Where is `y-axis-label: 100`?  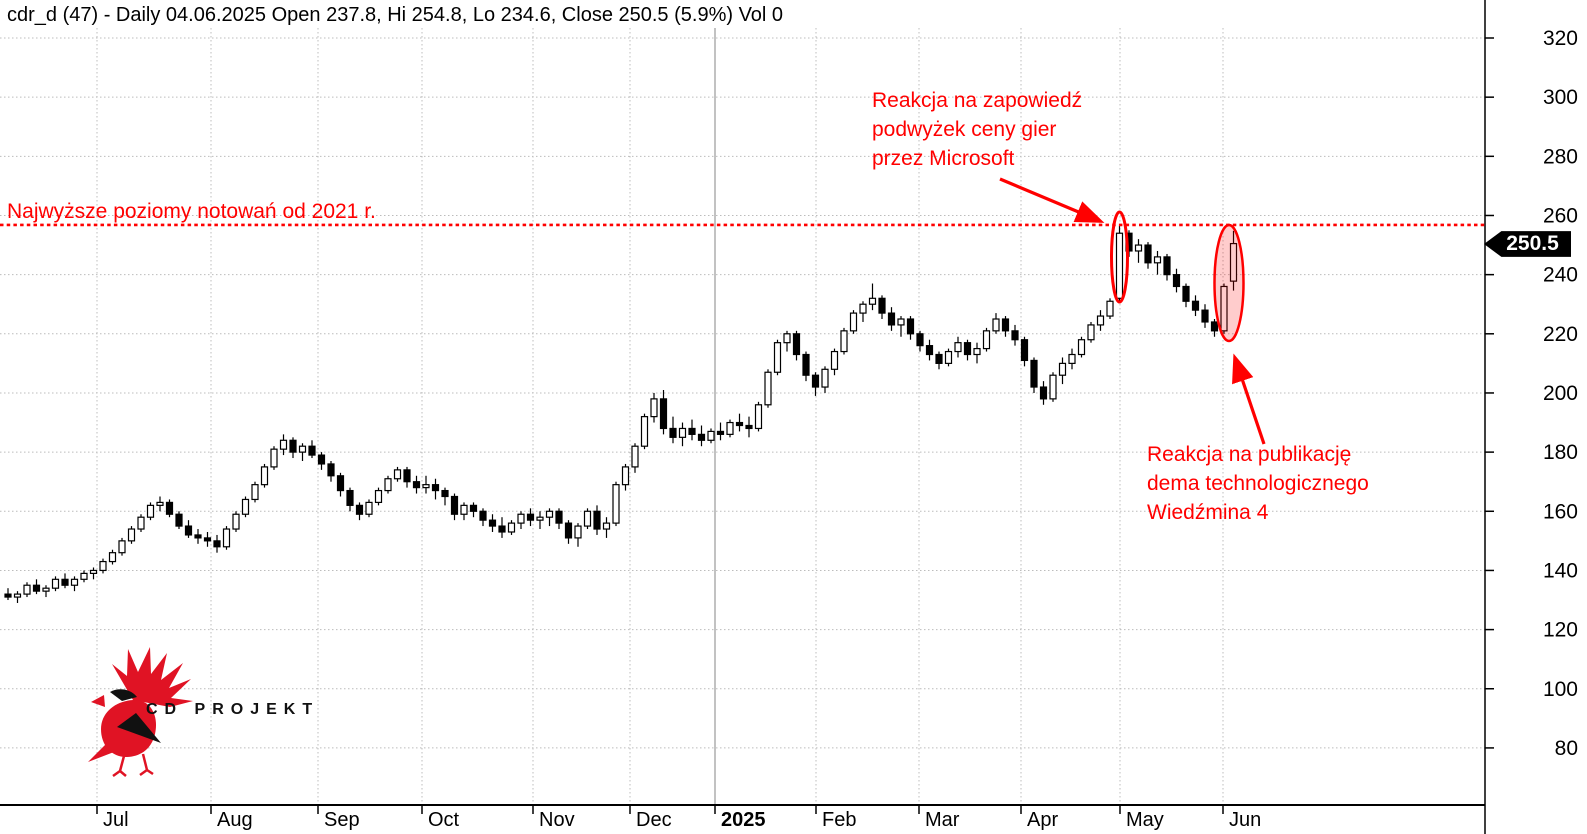 y-axis-label: 100 is located at coordinates (1560, 689).